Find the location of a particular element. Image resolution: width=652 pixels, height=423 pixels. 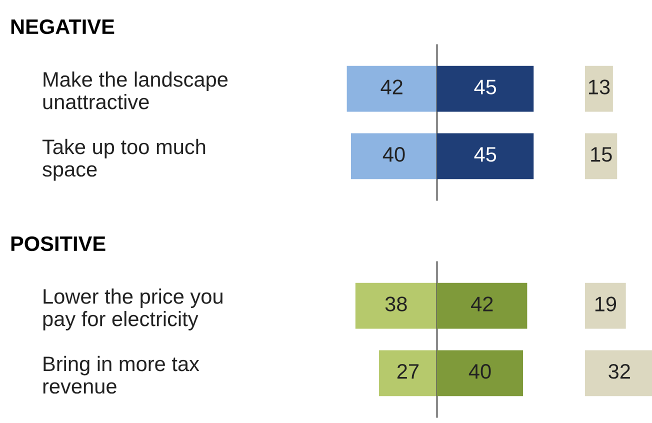

y-tick-label: Lower the price you pay for electricity is located at coordinates (132, 309).